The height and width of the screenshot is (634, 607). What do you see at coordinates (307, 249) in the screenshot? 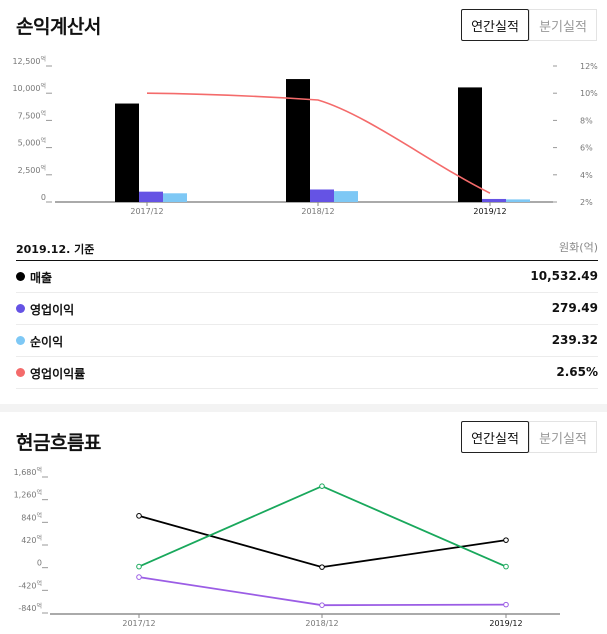
I see `income-legend-header: 2019.12. 기준 원화(억)` at bounding box center [307, 249].